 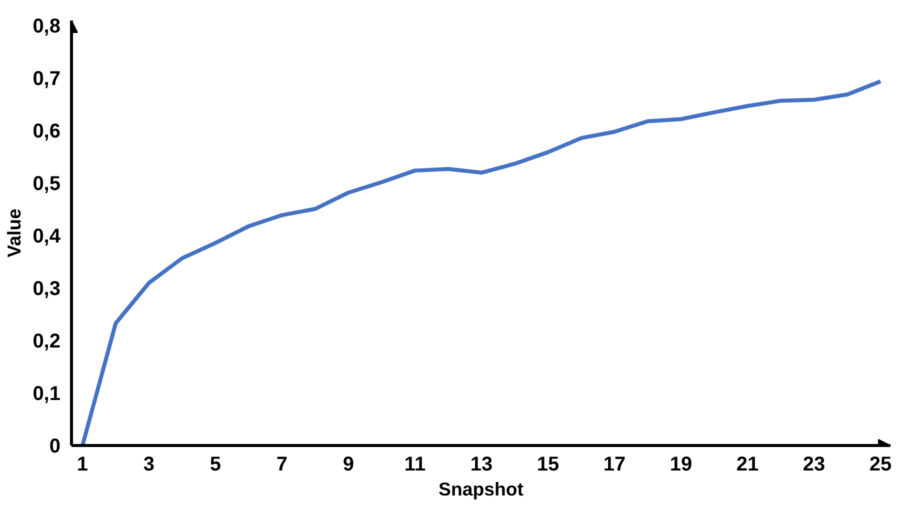 What do you see at coordinates (216, 465) in the screenshot?
I see `x-tick-label: 5` at bounding box center [216, 465].